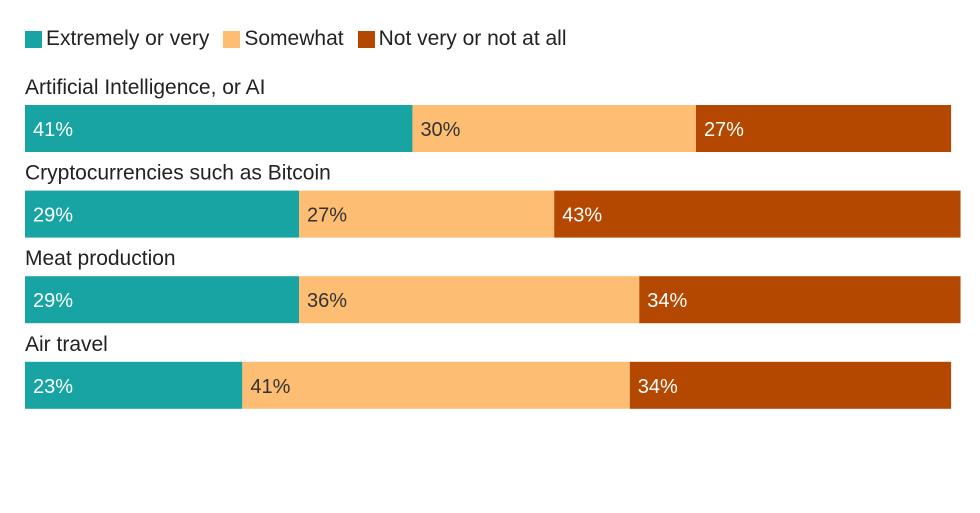 The height and width of the screenshot is (513, 980). Describe the element at coordinates (178, 173) in the screenshot. I see `category-label: Cryptocurrencies such as Bitcoin` at that location.